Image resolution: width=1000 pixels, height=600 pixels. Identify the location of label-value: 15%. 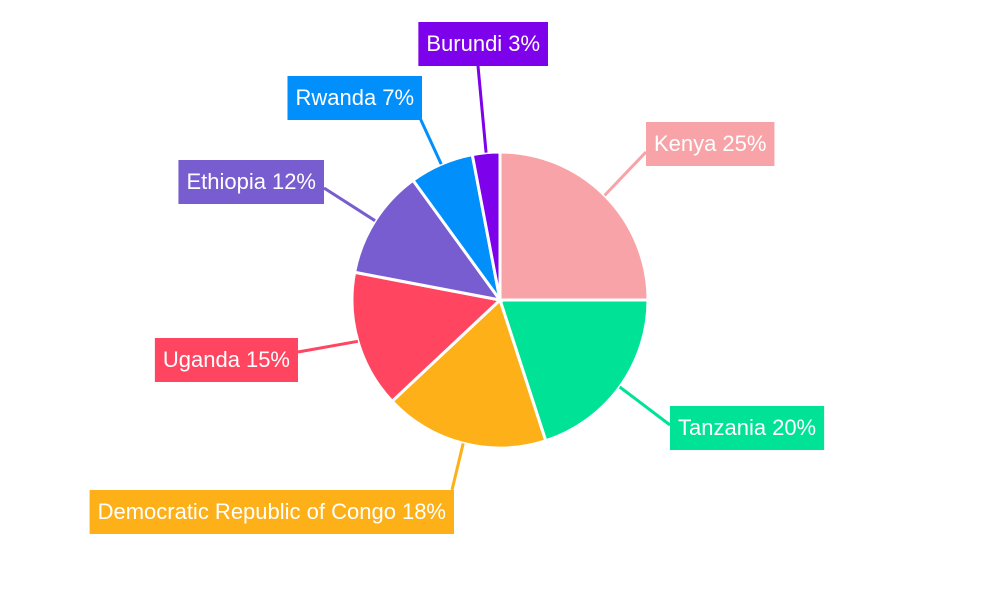
(268, 359).